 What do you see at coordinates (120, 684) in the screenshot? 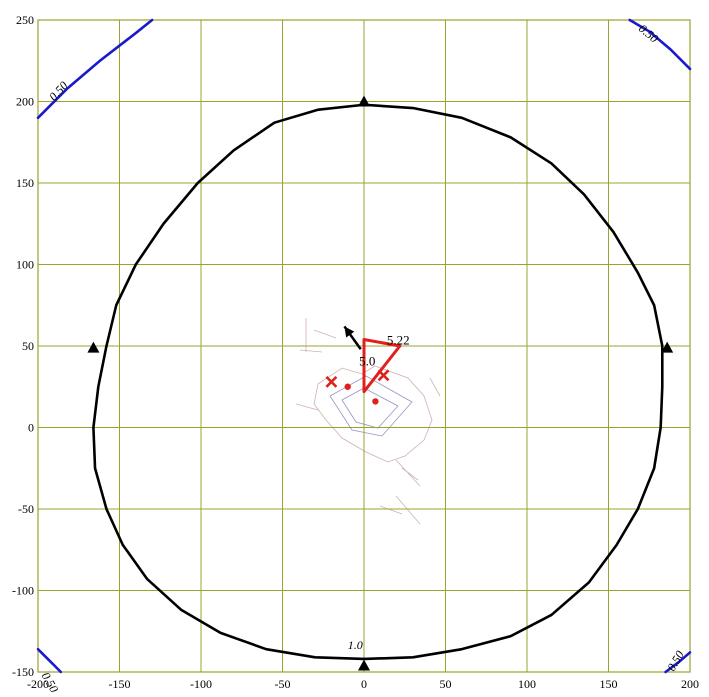
I see `x-tick-label: -150` at bounding box center [120, 684].